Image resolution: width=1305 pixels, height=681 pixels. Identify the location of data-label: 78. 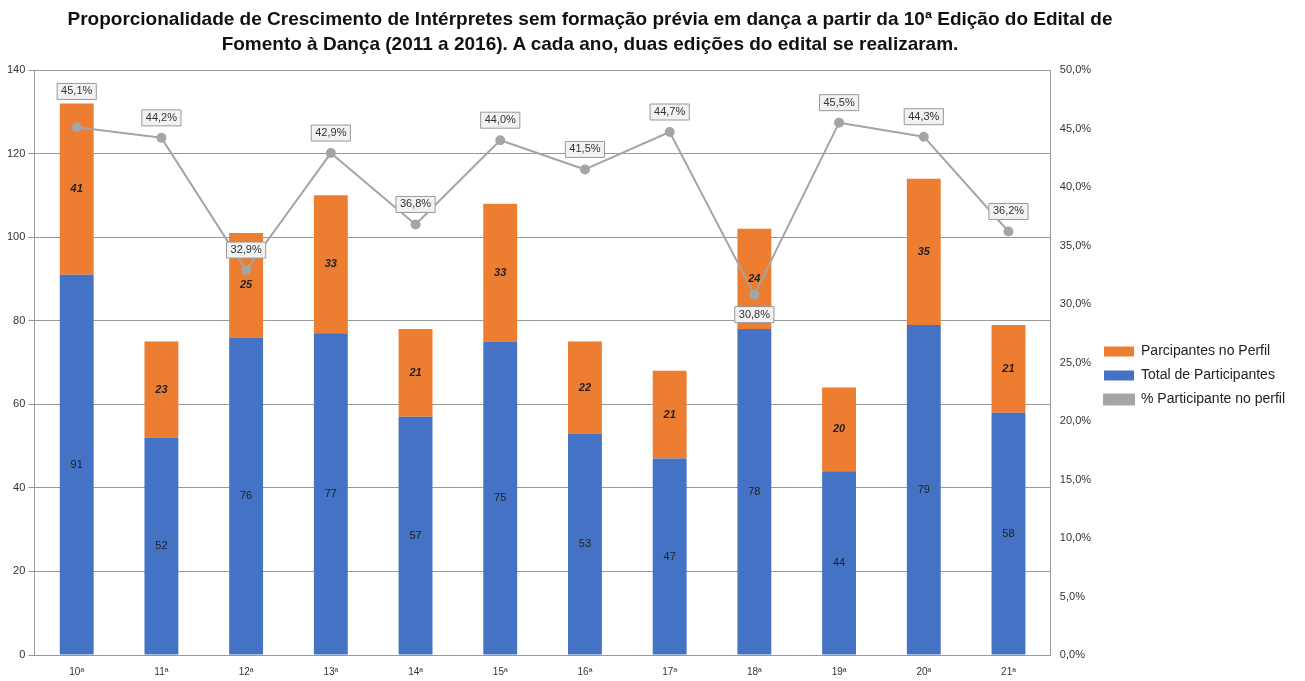
(754, 490).